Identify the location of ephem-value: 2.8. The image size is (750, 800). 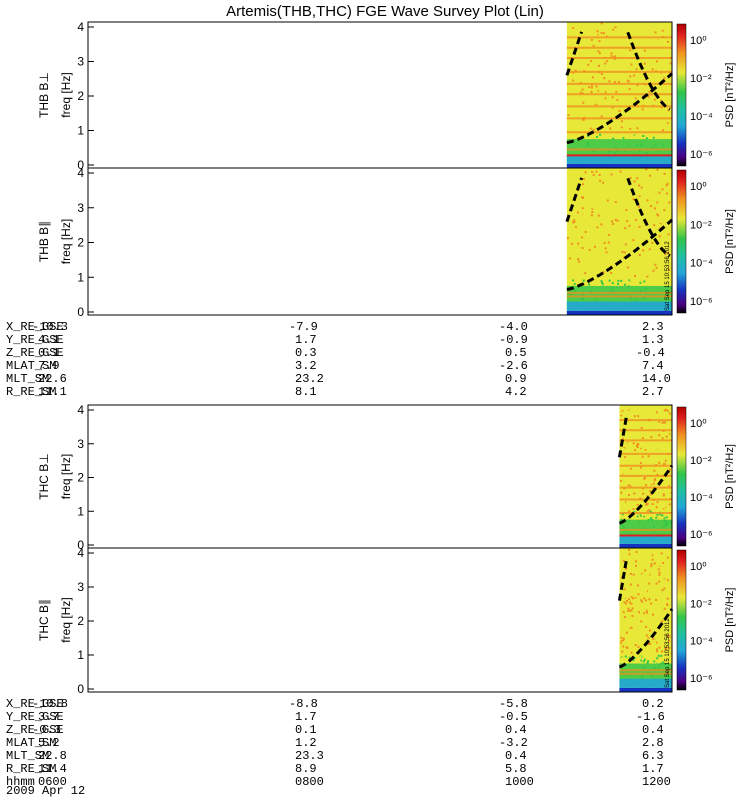
(653, 743).